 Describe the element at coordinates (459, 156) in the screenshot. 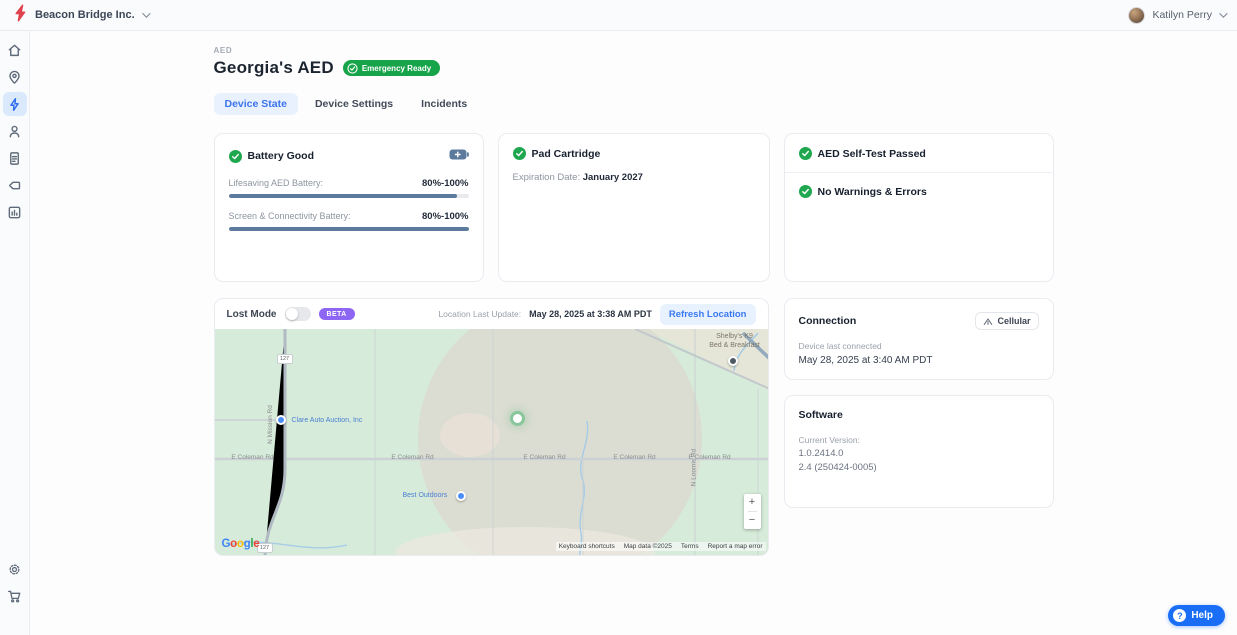

I see `battery-plus-icon` at that location.